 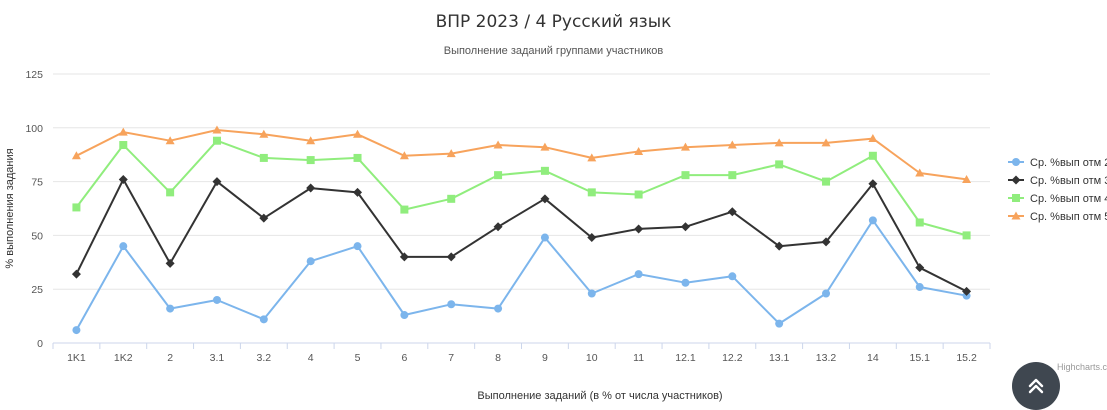 What do you see at coordinates (1057, 199) in the screenshot?
I see `legend-item: Ср. %вып отм 4` at bounding box center [1057, 199].